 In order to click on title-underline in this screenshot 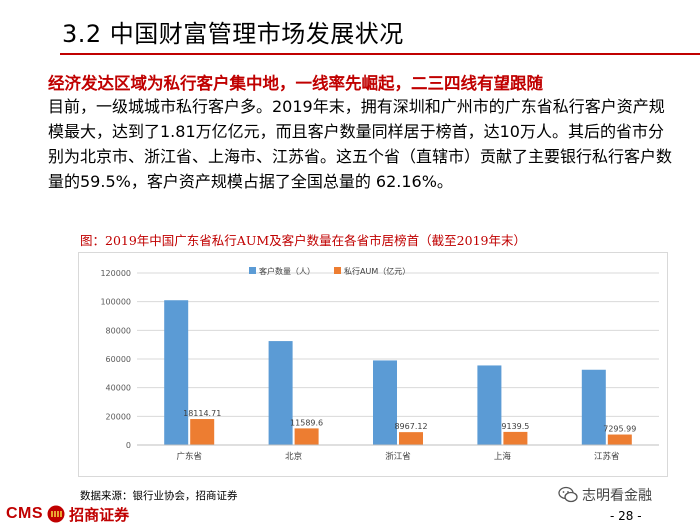, I will do `click(380, 54)`.